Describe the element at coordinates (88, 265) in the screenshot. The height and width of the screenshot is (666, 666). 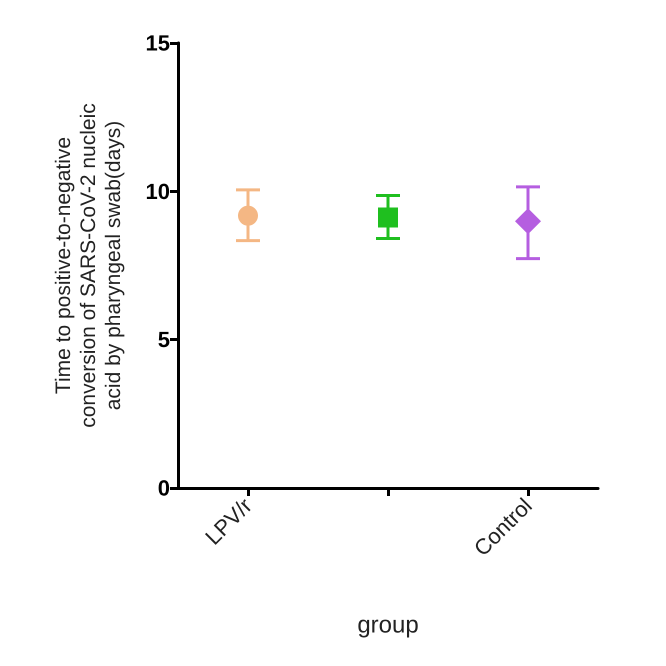
I see `y-axis-title: Time to positive-to-negative conversion of SARS-CoV-2 nucleic acid by pharyngeal swab(days)` at that location.